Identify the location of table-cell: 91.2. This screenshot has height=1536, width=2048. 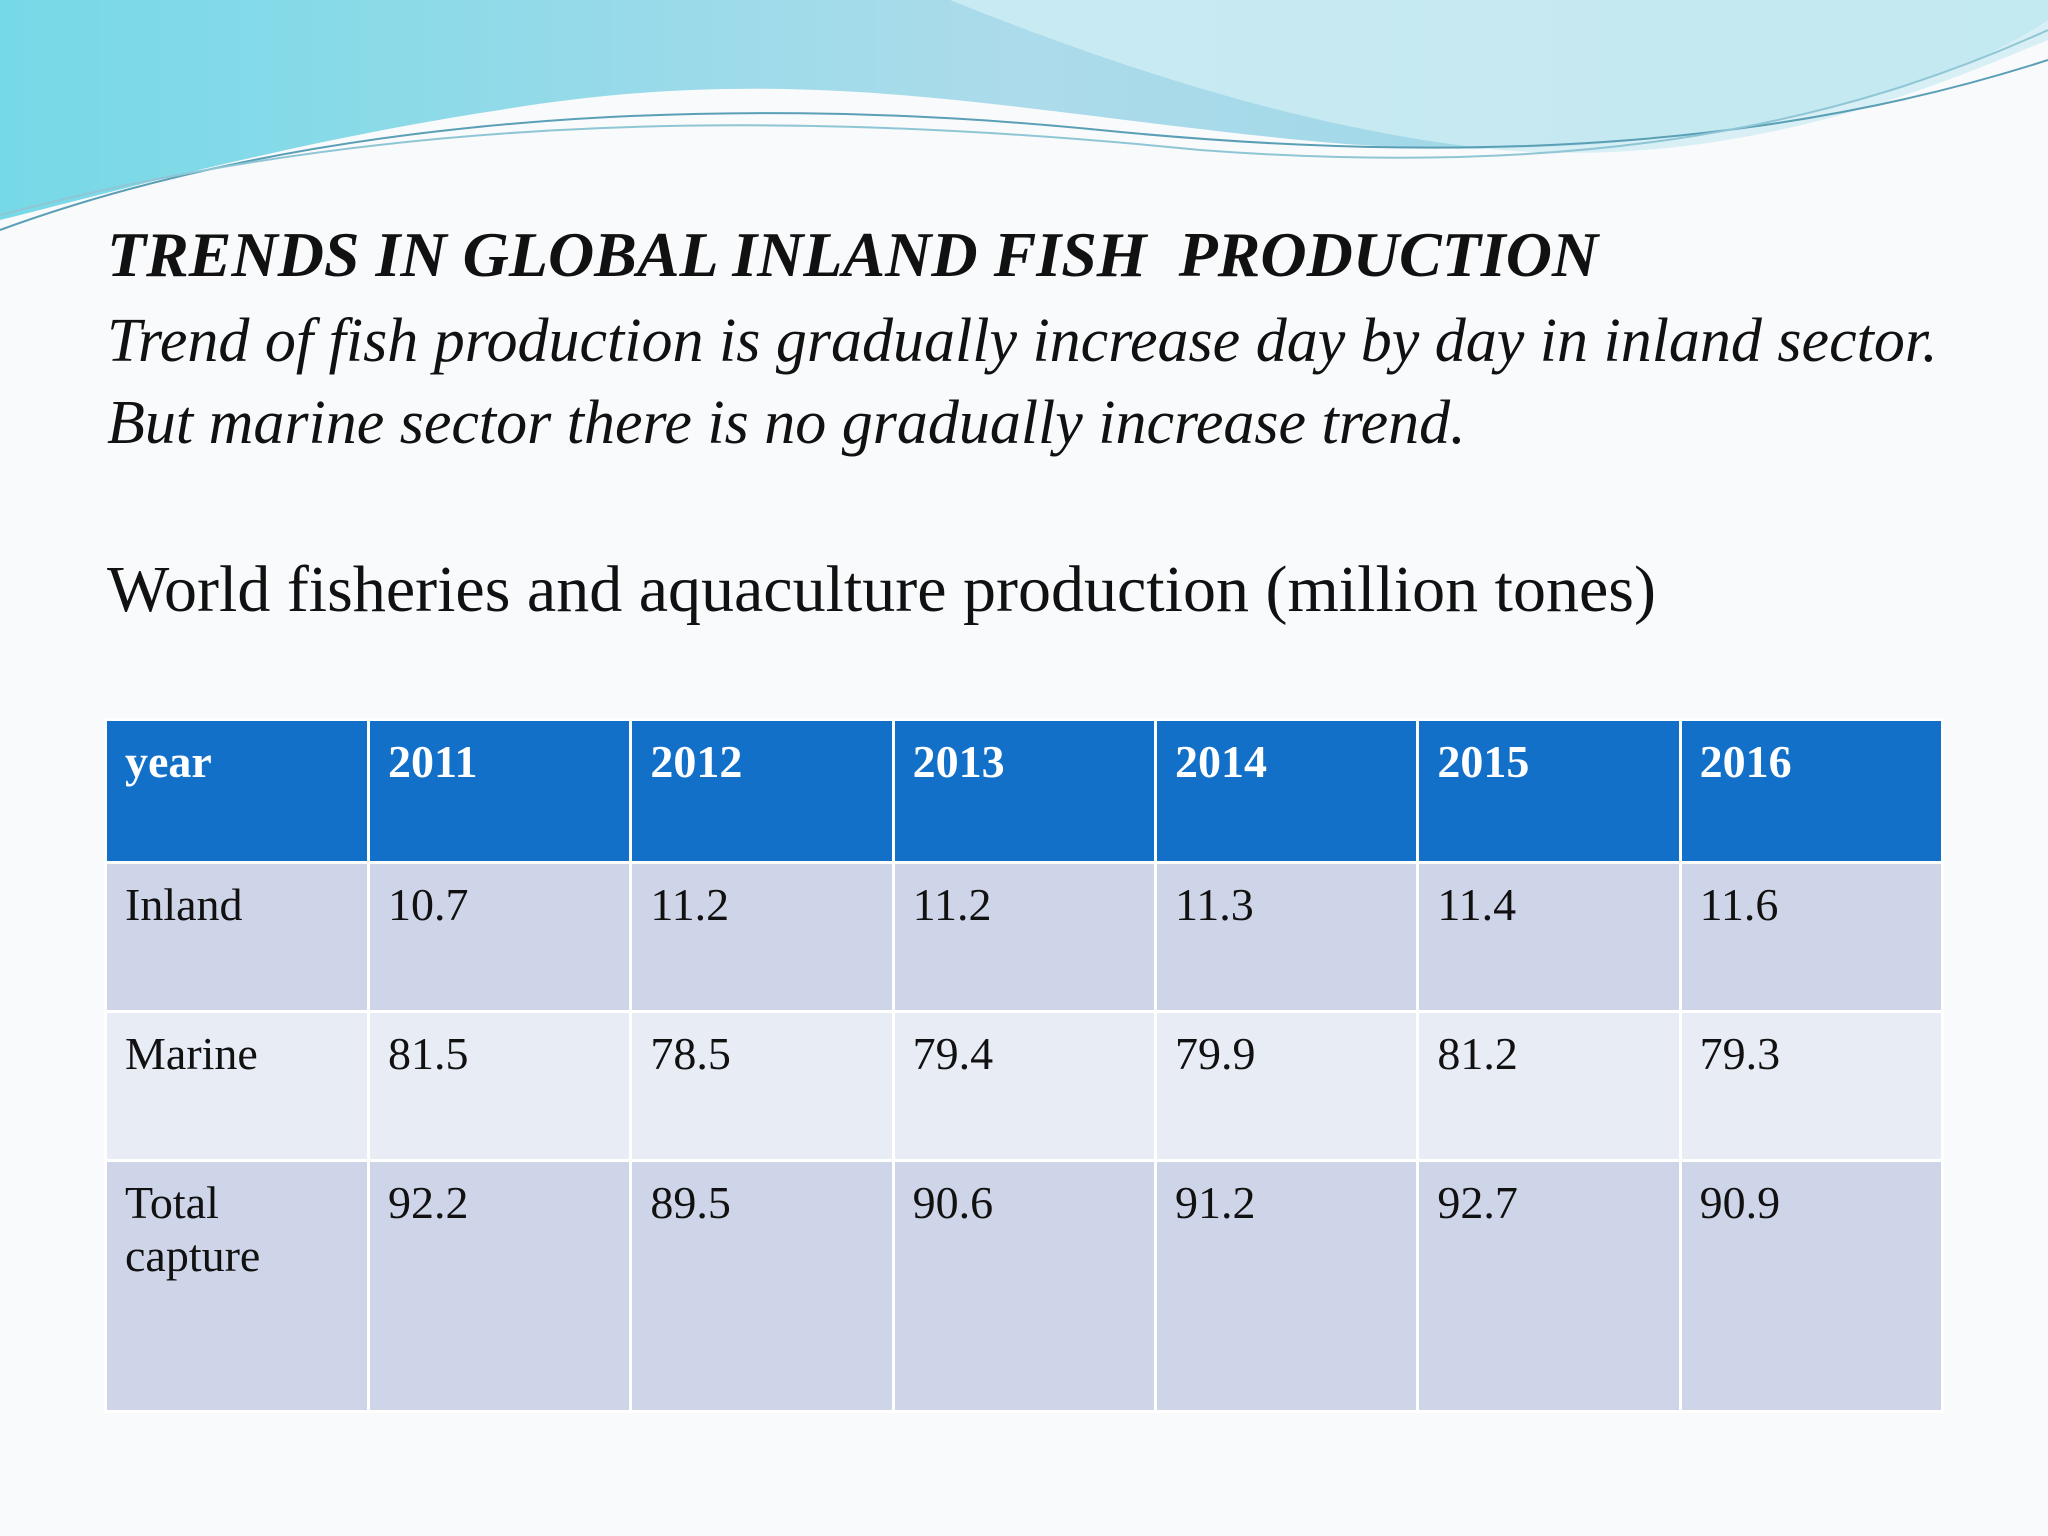
(1286, 1286).